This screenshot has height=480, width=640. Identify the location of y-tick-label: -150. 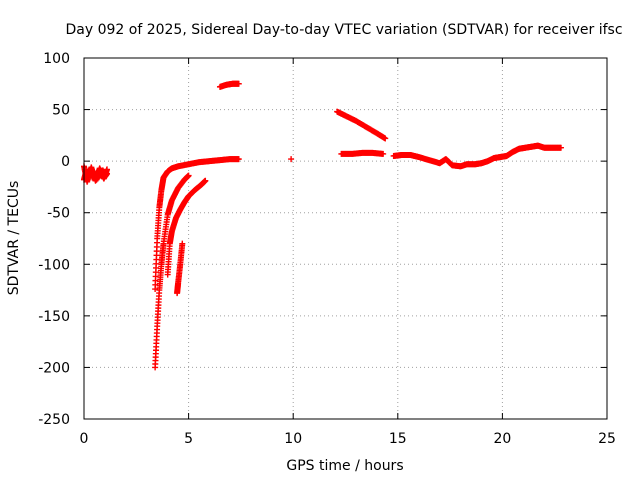
(54, 317).